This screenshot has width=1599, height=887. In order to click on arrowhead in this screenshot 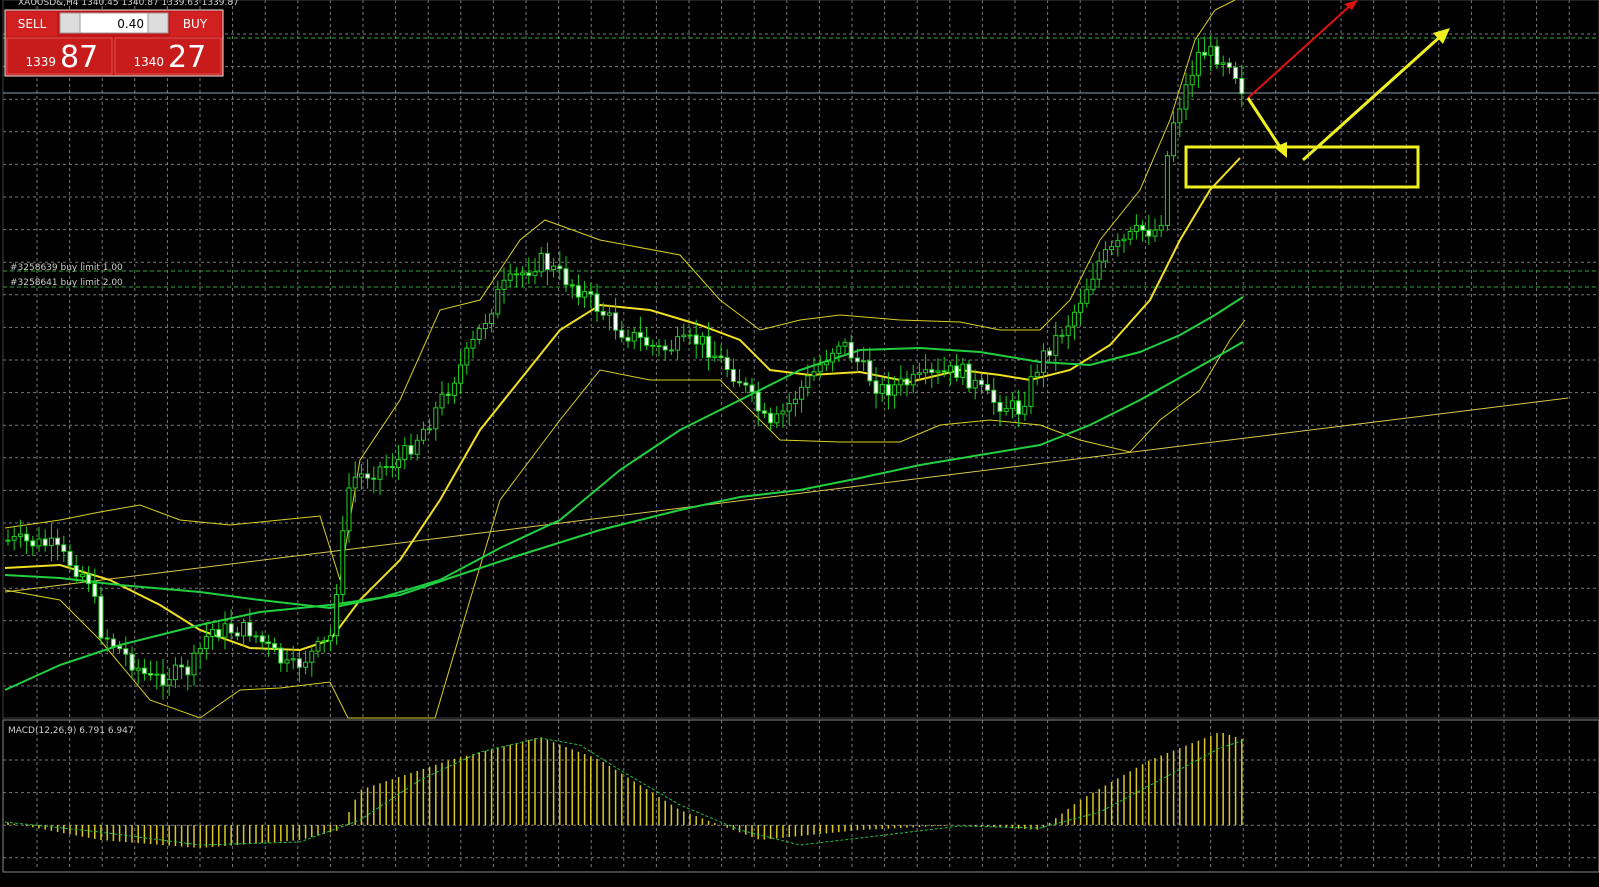, I will do `click(1351, 5)`.